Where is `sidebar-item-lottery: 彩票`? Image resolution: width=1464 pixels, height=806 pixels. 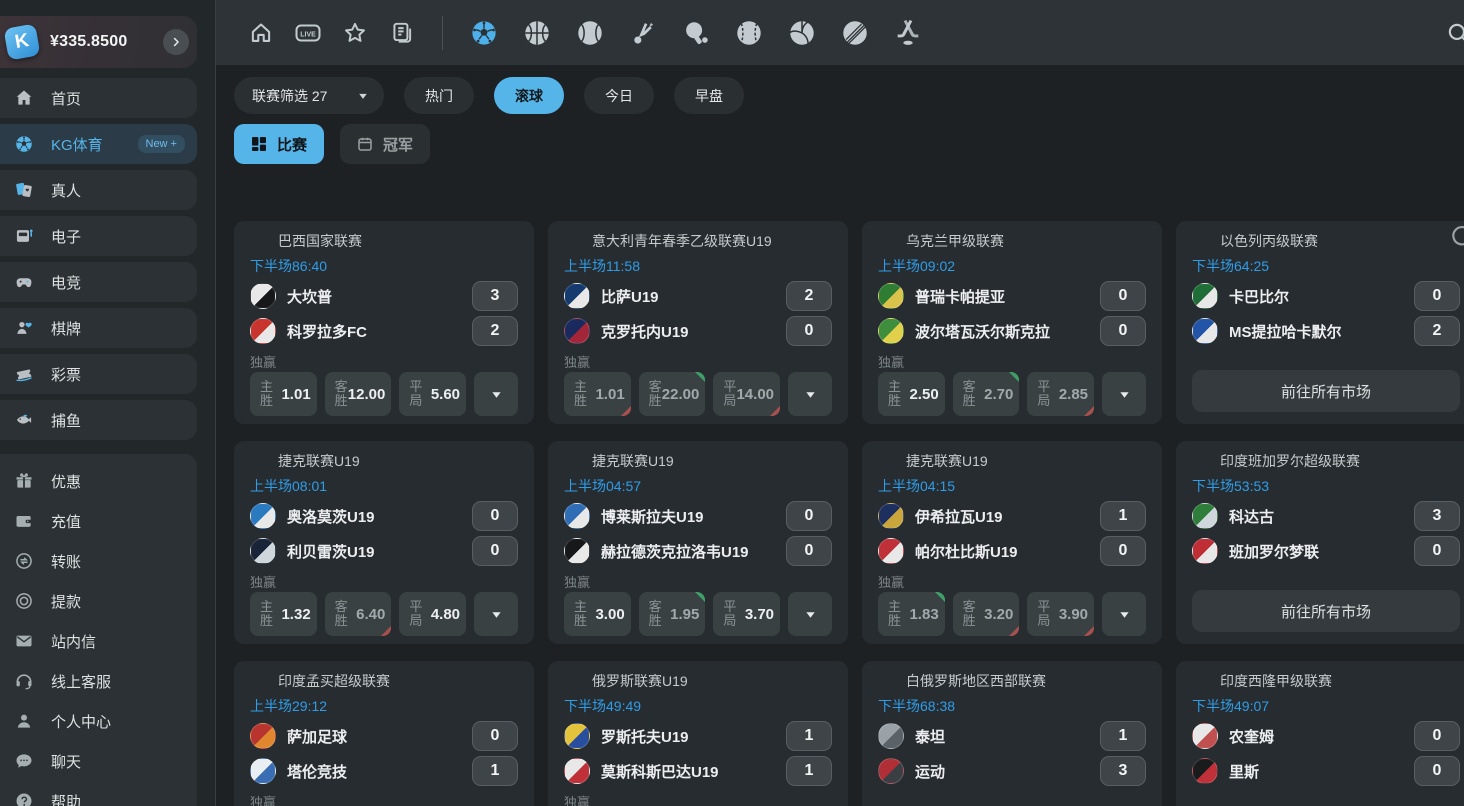
sidebar-item-lottery: 彩票 is located at coordinates (98, 374).